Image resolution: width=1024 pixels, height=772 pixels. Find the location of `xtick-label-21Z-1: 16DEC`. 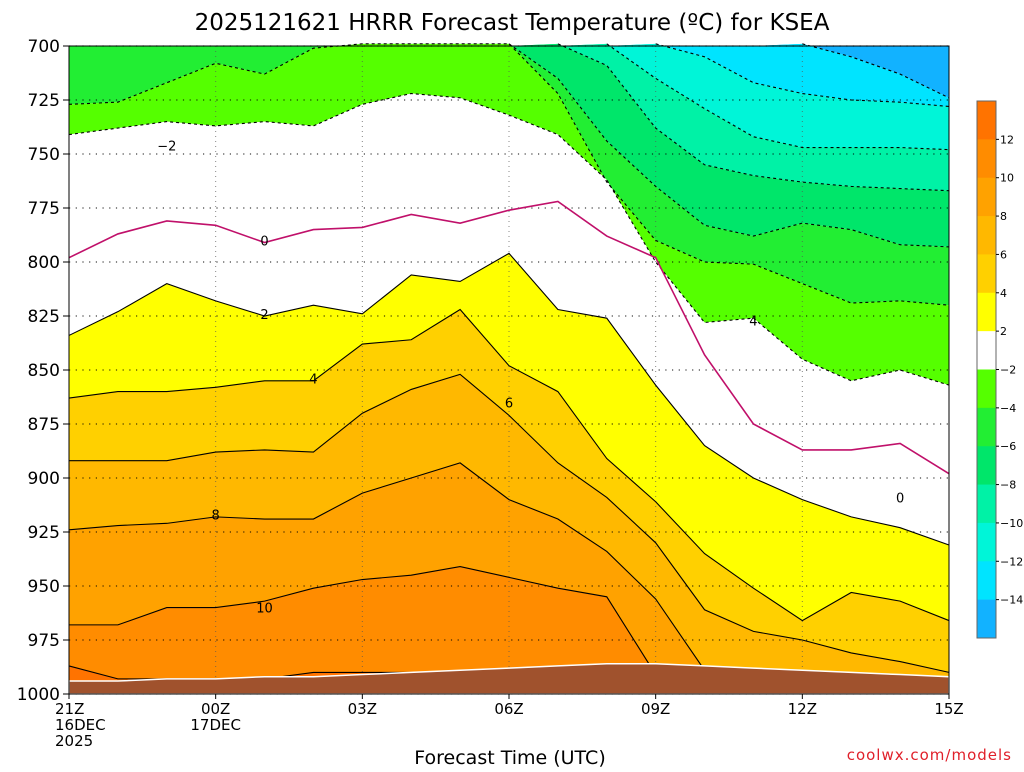

xtick-label-21Z-1: 16DEC is located at coordinates (80, 725).